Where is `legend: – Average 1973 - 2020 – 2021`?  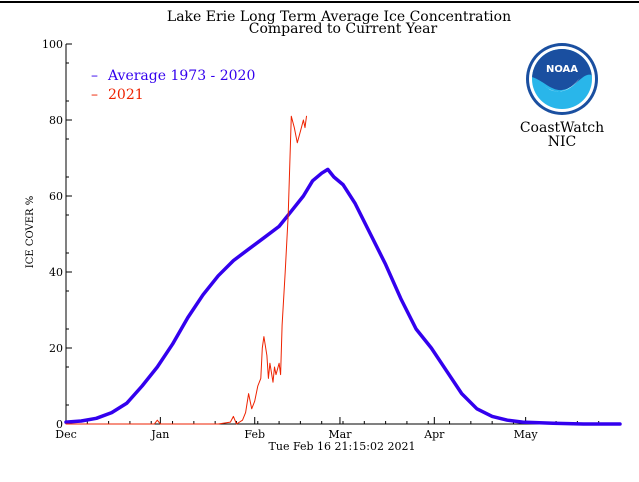 legend: – Average 1973 - 2020 – 2021 is located at coordinates (173, 85).